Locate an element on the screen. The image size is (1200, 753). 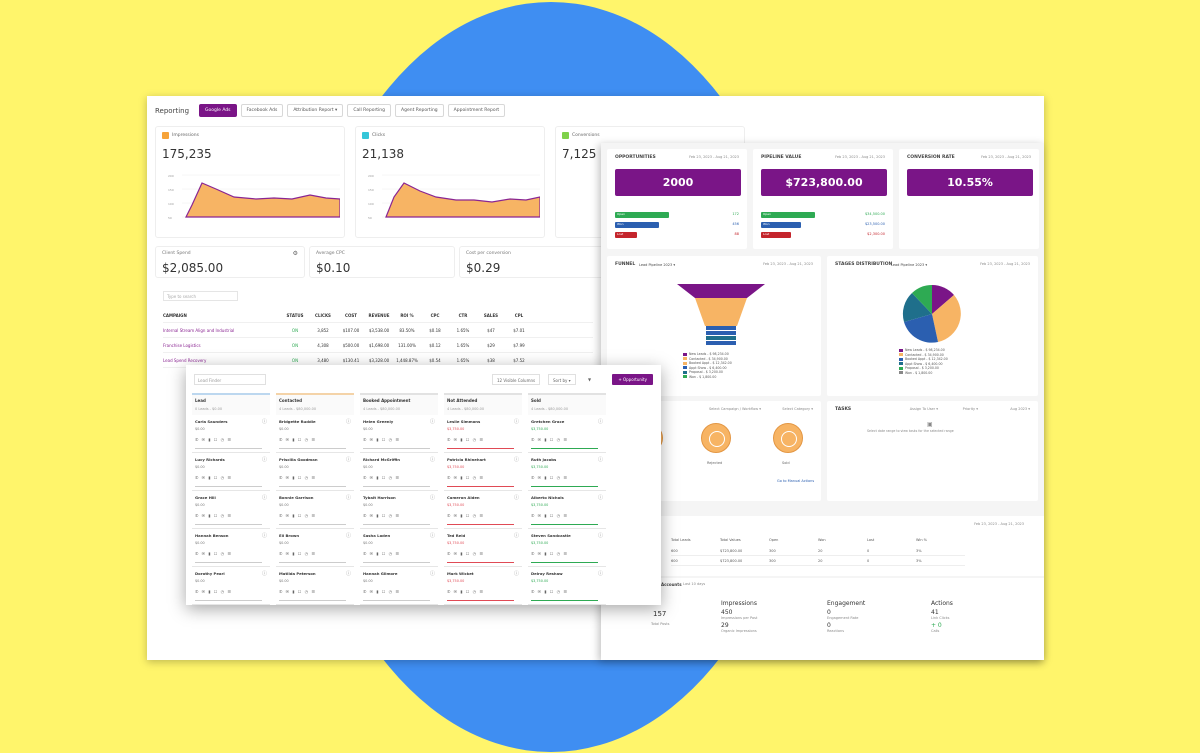
opportunity-card: Steven Sandcastle $3,750.00 ✆ ✉ ▮ ☐ ◷ ☰ ⓘ is located at coordinates (567, 548).